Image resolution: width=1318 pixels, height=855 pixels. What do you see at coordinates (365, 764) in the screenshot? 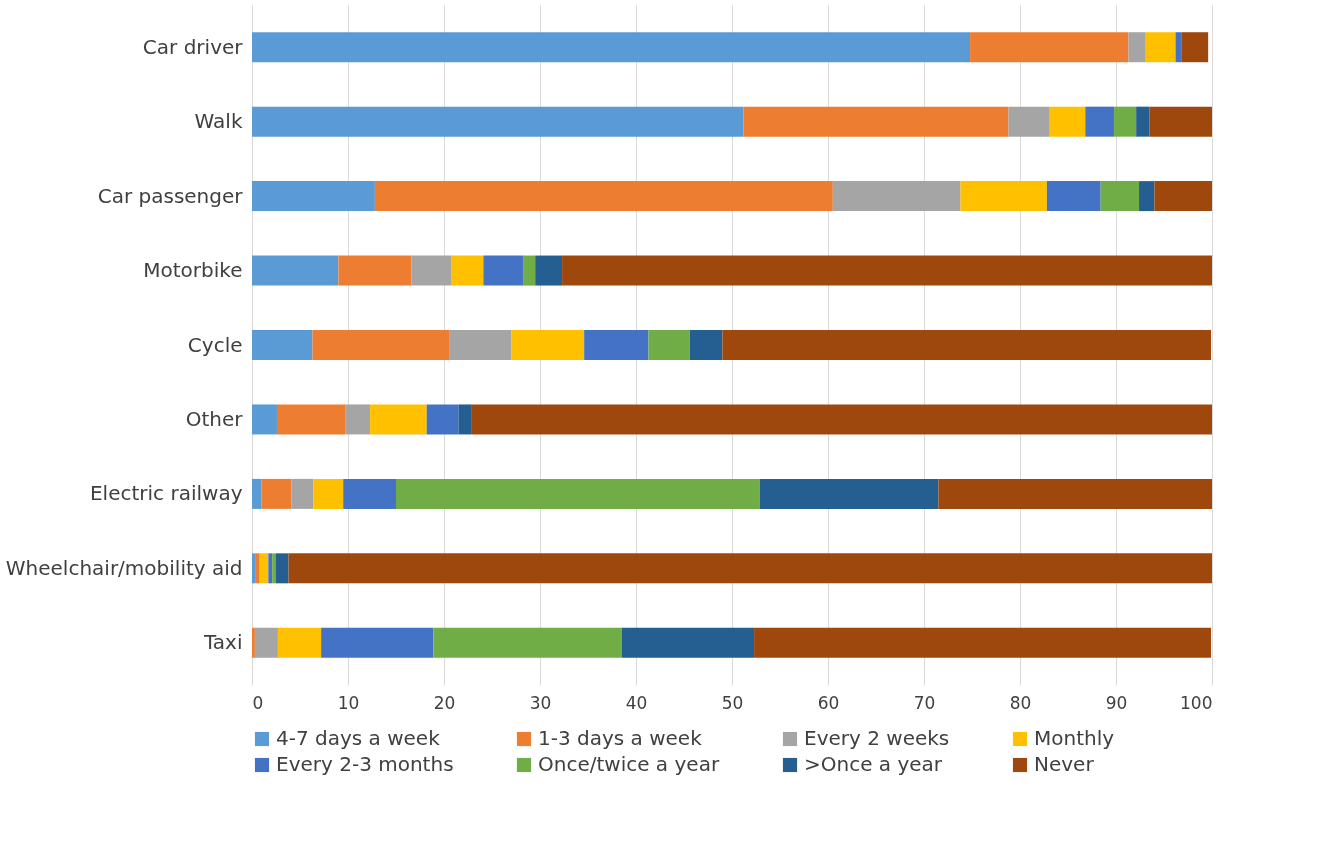
I see `legend-label: Every 2-3 months` at bounding box center [365, 764].